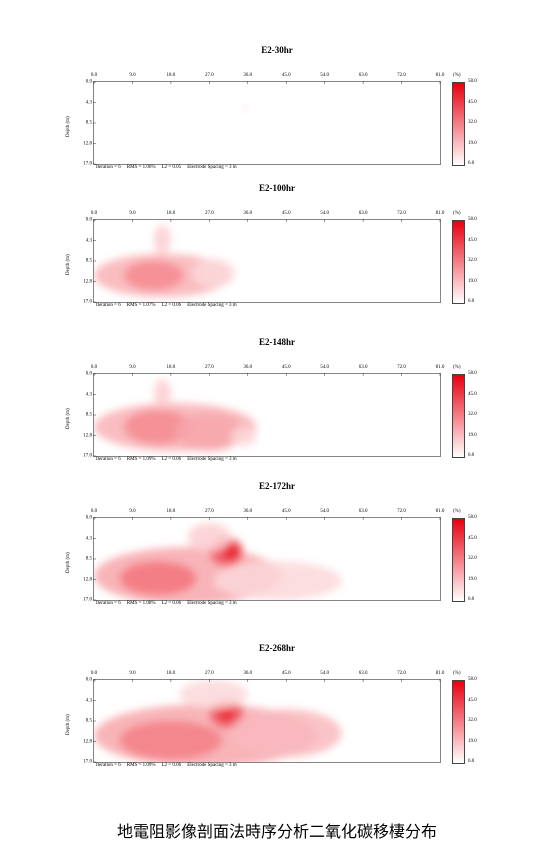 Image resolution: width=554 pixels, height=864 pixels. I want to click on colorbar-unit: (%), so click(457, 673).